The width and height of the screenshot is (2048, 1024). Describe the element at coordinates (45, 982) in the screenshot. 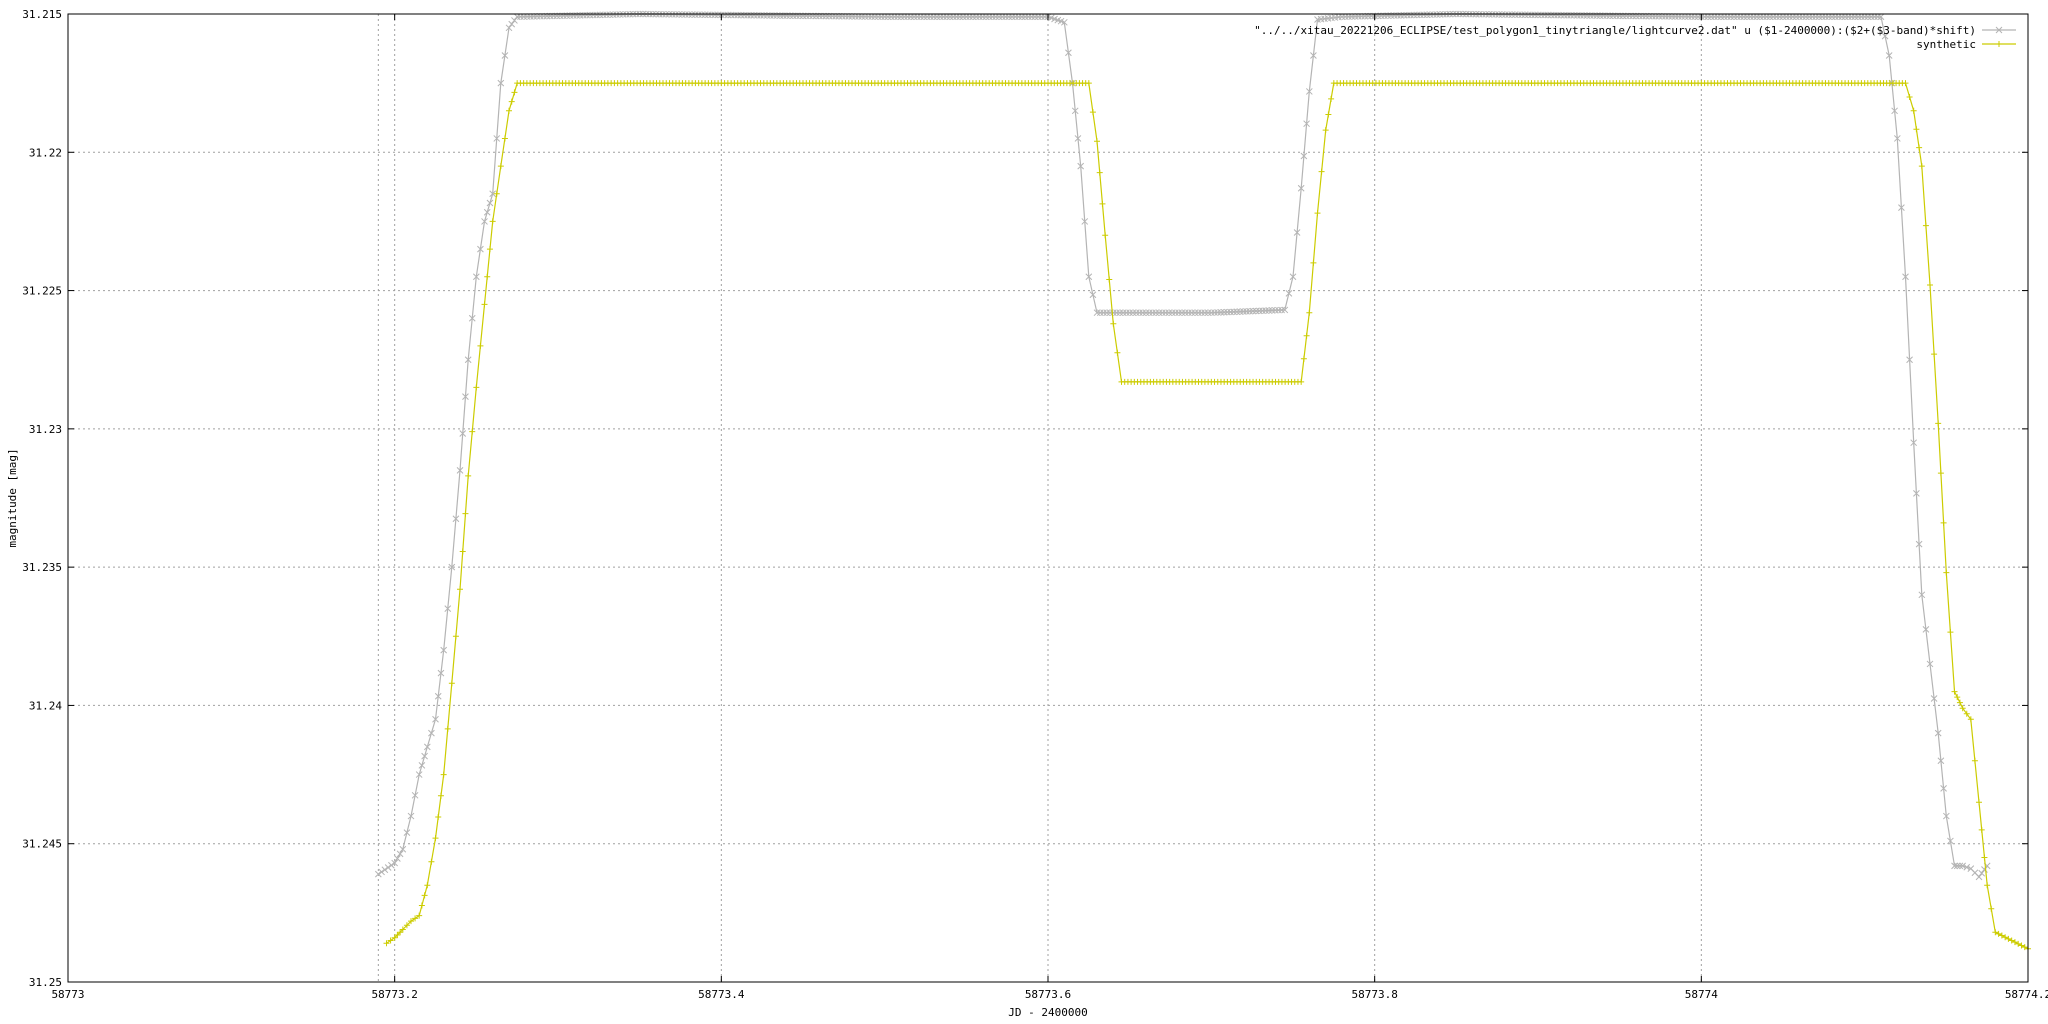

I see `y-tick-label: 31.25` at that location.